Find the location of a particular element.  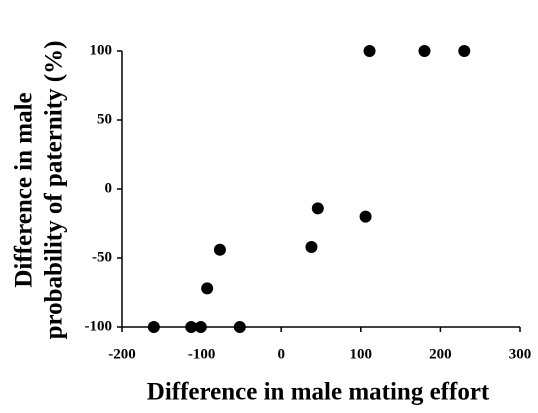

x-tick-label: 300 is located at coordinates (520, 354).